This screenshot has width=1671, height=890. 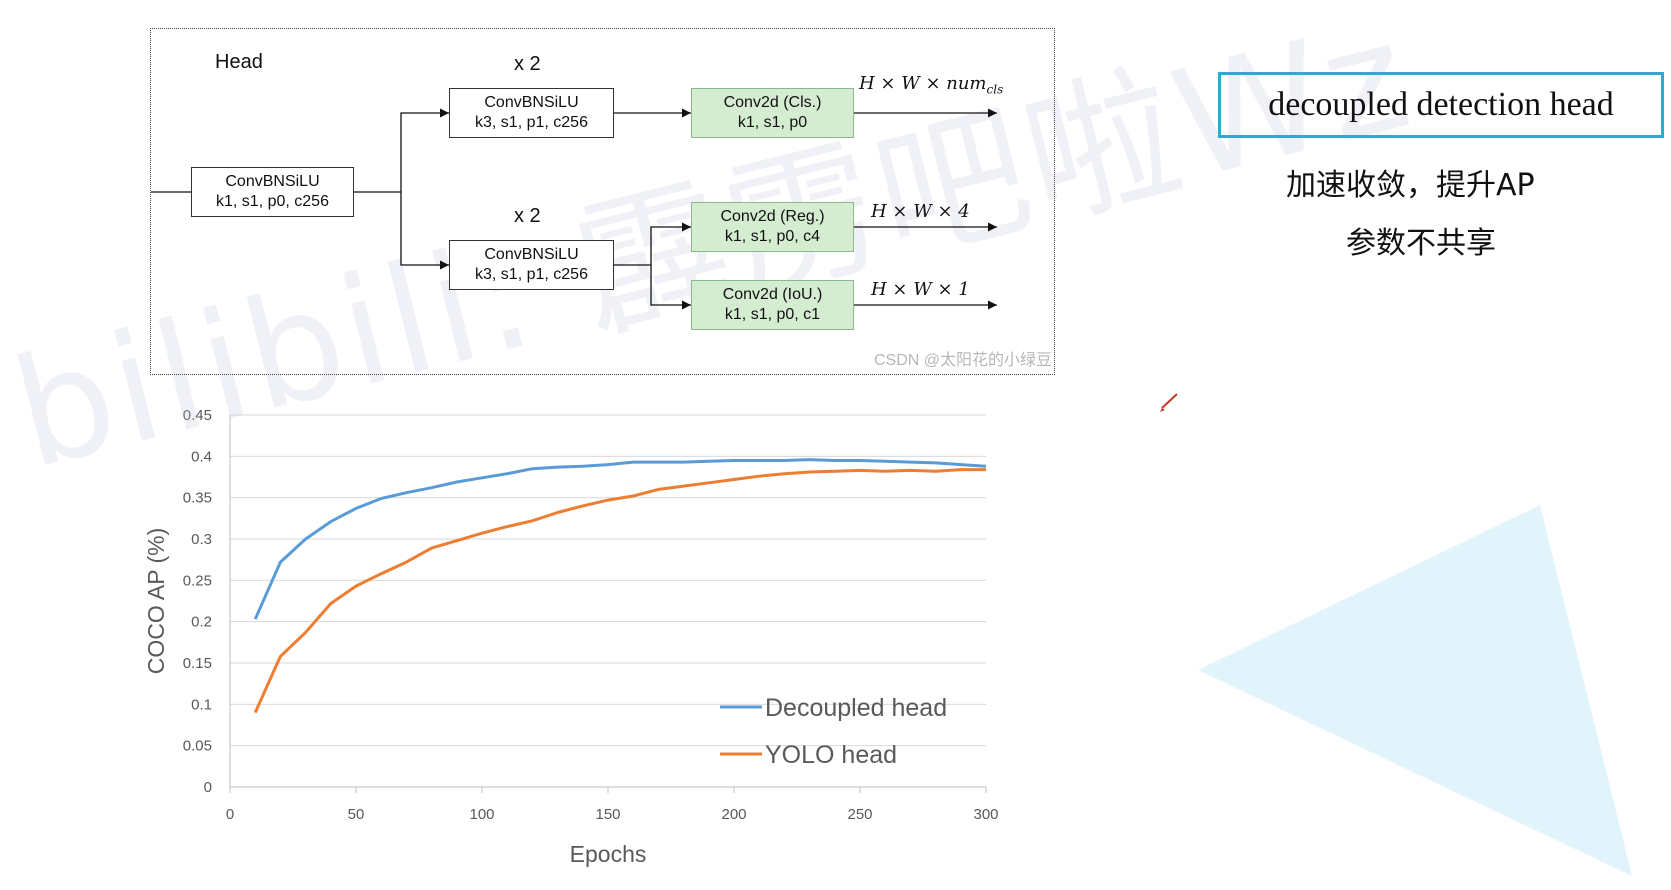 I want to click on y-tick-label: 0.1, so click(x=201, y=704).